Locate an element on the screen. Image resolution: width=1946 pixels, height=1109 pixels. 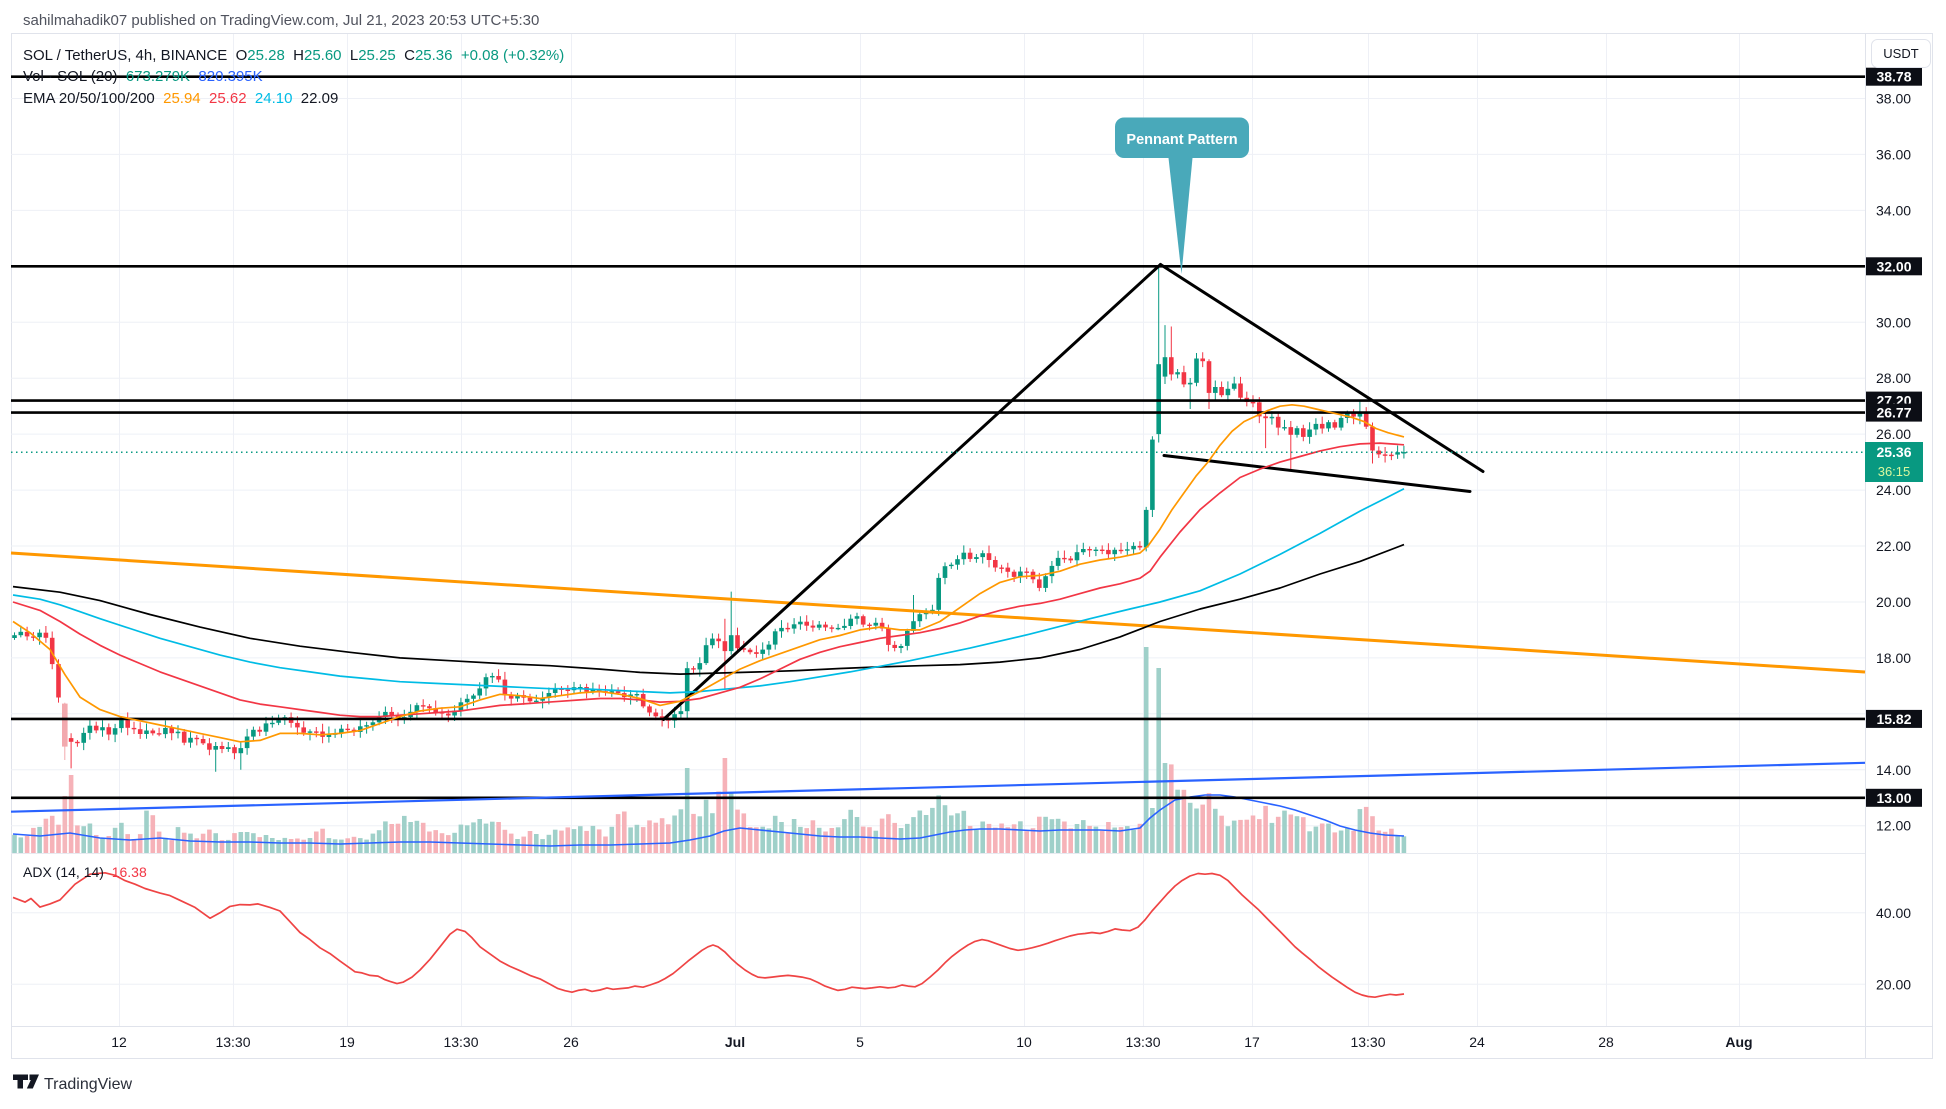
svg-text: 36:15 is located at coordinates (1894, 471).